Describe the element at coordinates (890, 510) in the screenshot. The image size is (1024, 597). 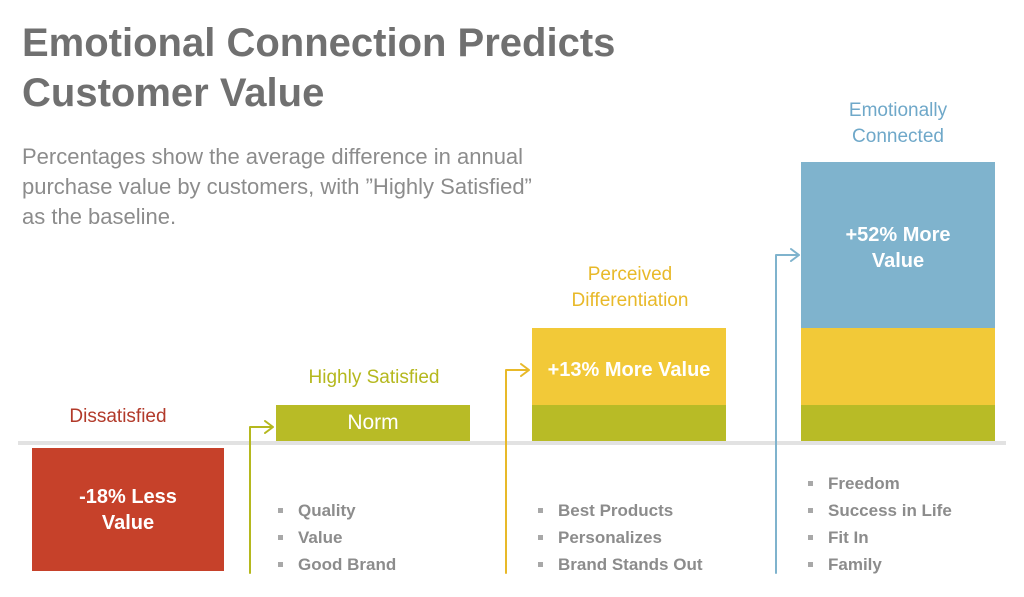
I see `list-item-label: Success in Life` at that location.